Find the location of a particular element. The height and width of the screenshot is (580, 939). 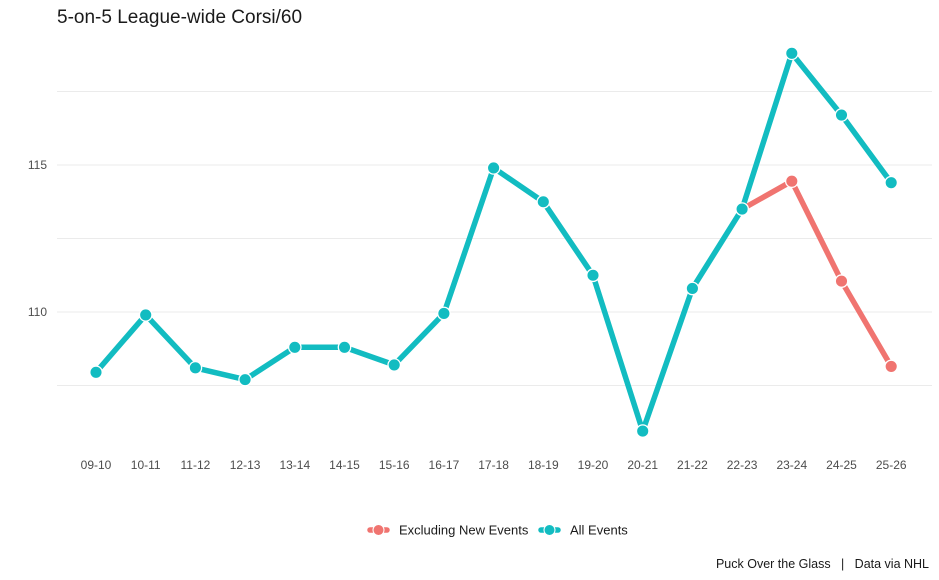

x-tick-label: 25-26 is located at coordinates (891, 465).